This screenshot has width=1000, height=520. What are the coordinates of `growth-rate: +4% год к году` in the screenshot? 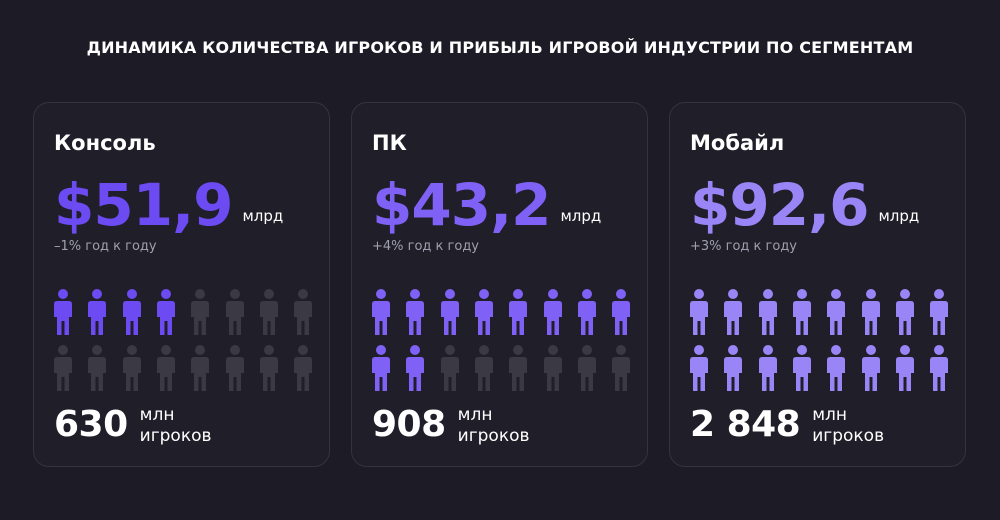 It's located at (426, 246).